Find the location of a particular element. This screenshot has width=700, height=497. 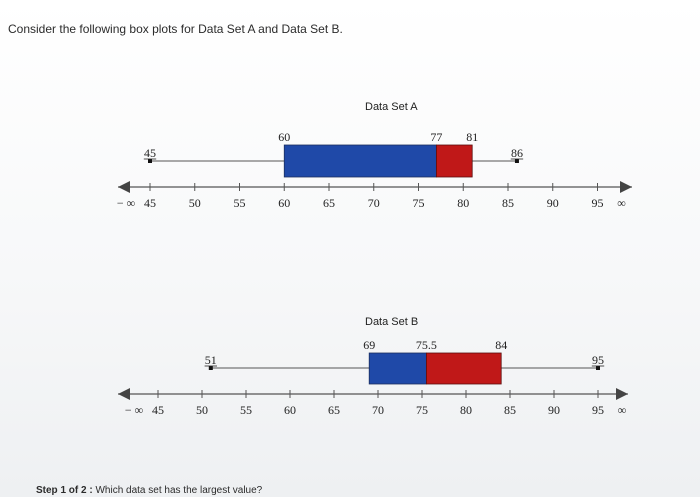

max-label: 95 is located at coordinates (598, 360).